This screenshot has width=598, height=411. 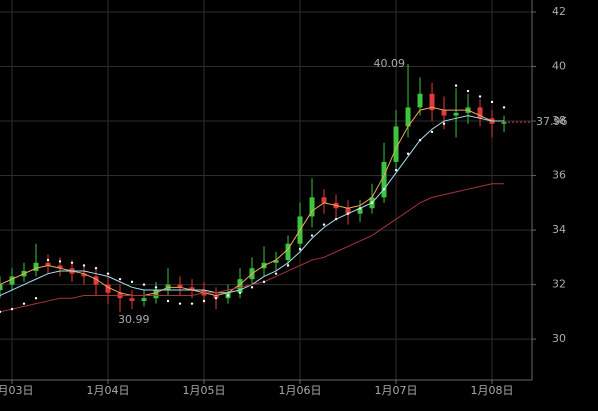 I want to click on x-tick-label: 1月04日, so click(x=108, y=390).